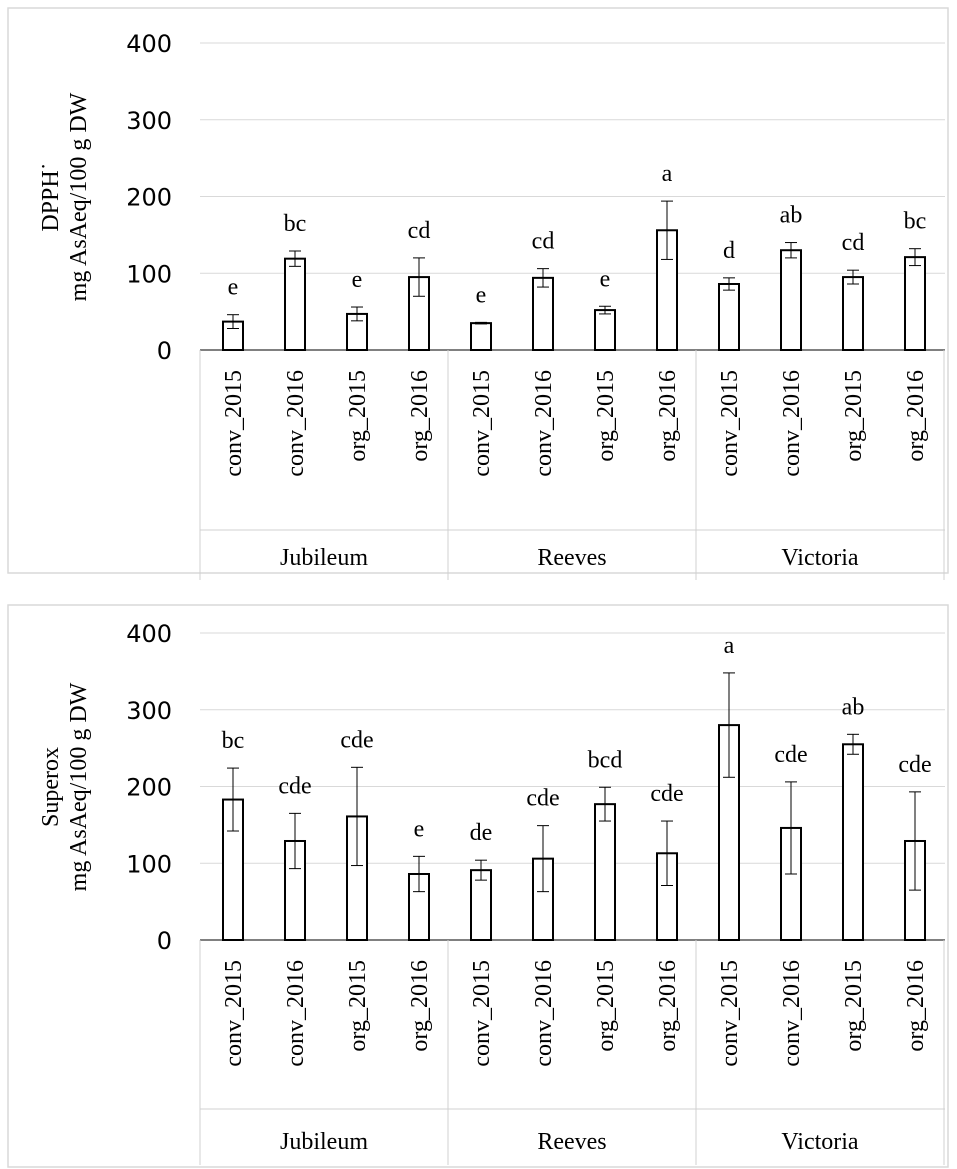  Describe the element at coordinates (65, 786) in the screenshot. I see `y-axis-label: Superoxmg AsAeq/100 g DW` at that location.